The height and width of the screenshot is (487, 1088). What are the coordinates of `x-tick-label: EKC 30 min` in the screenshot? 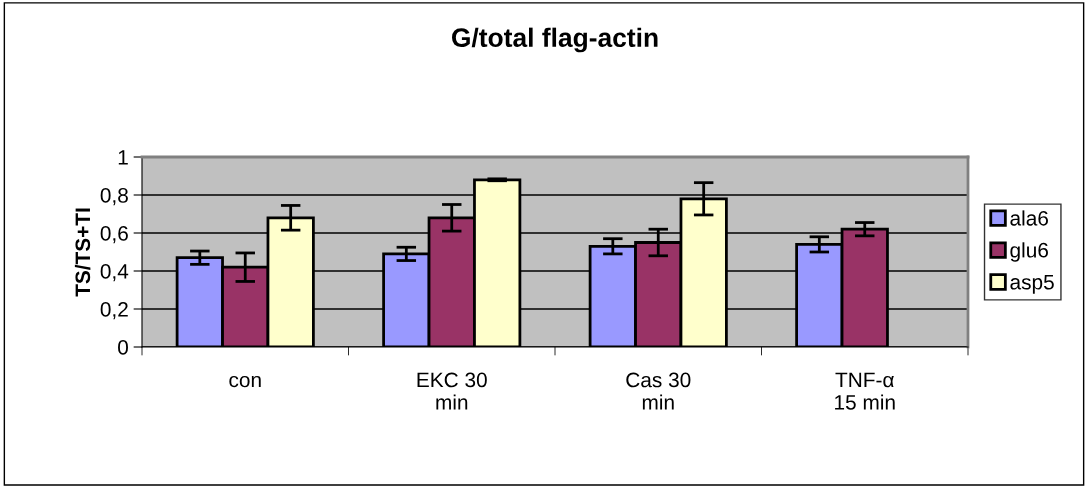 It's located at (452, 391).